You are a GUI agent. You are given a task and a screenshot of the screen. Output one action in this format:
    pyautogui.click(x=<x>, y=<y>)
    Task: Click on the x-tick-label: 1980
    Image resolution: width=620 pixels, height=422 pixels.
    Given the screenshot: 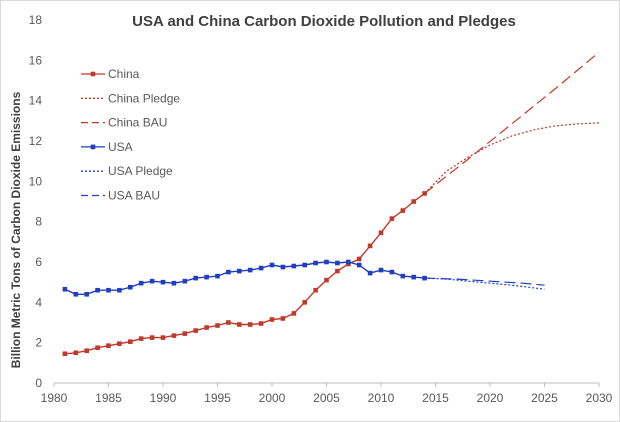 What is the action you would take?
    pyautogui.click(x=54, y=398)
    